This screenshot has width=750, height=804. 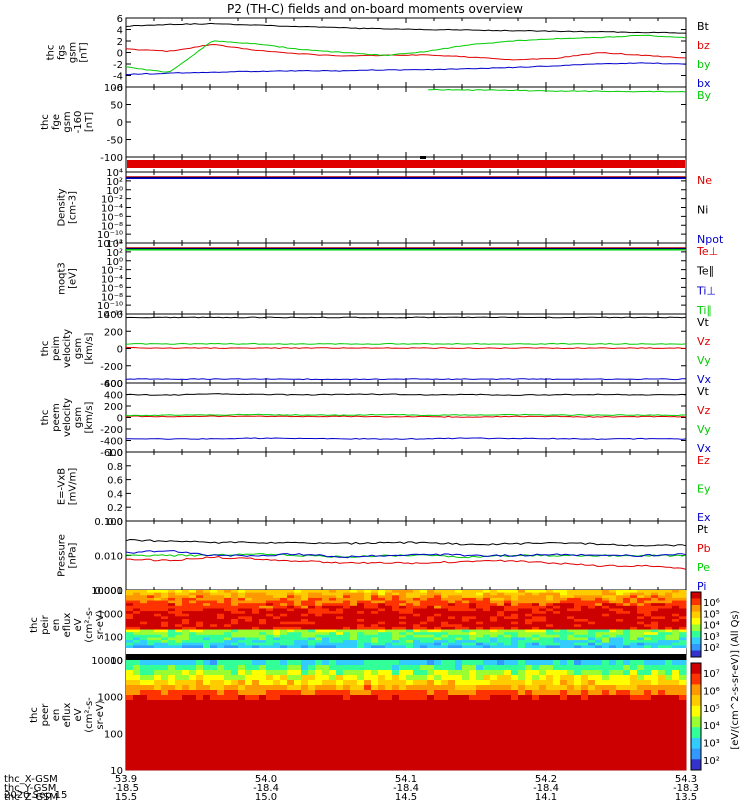 What do you see at coordinates (406, 415) in the screenshot?
I see `series-line-Vy` at bounding box center [406, 415].